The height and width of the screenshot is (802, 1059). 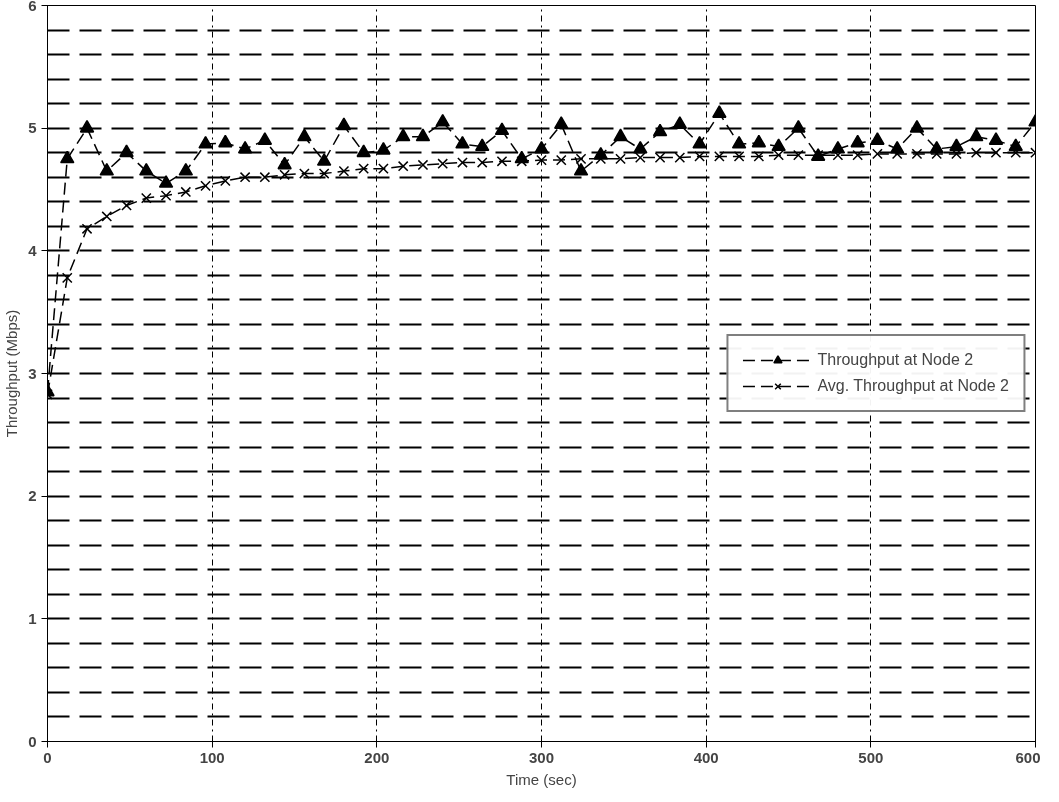 I want to click on x-axis-title: Time (sec), so click(x=541, y=779).